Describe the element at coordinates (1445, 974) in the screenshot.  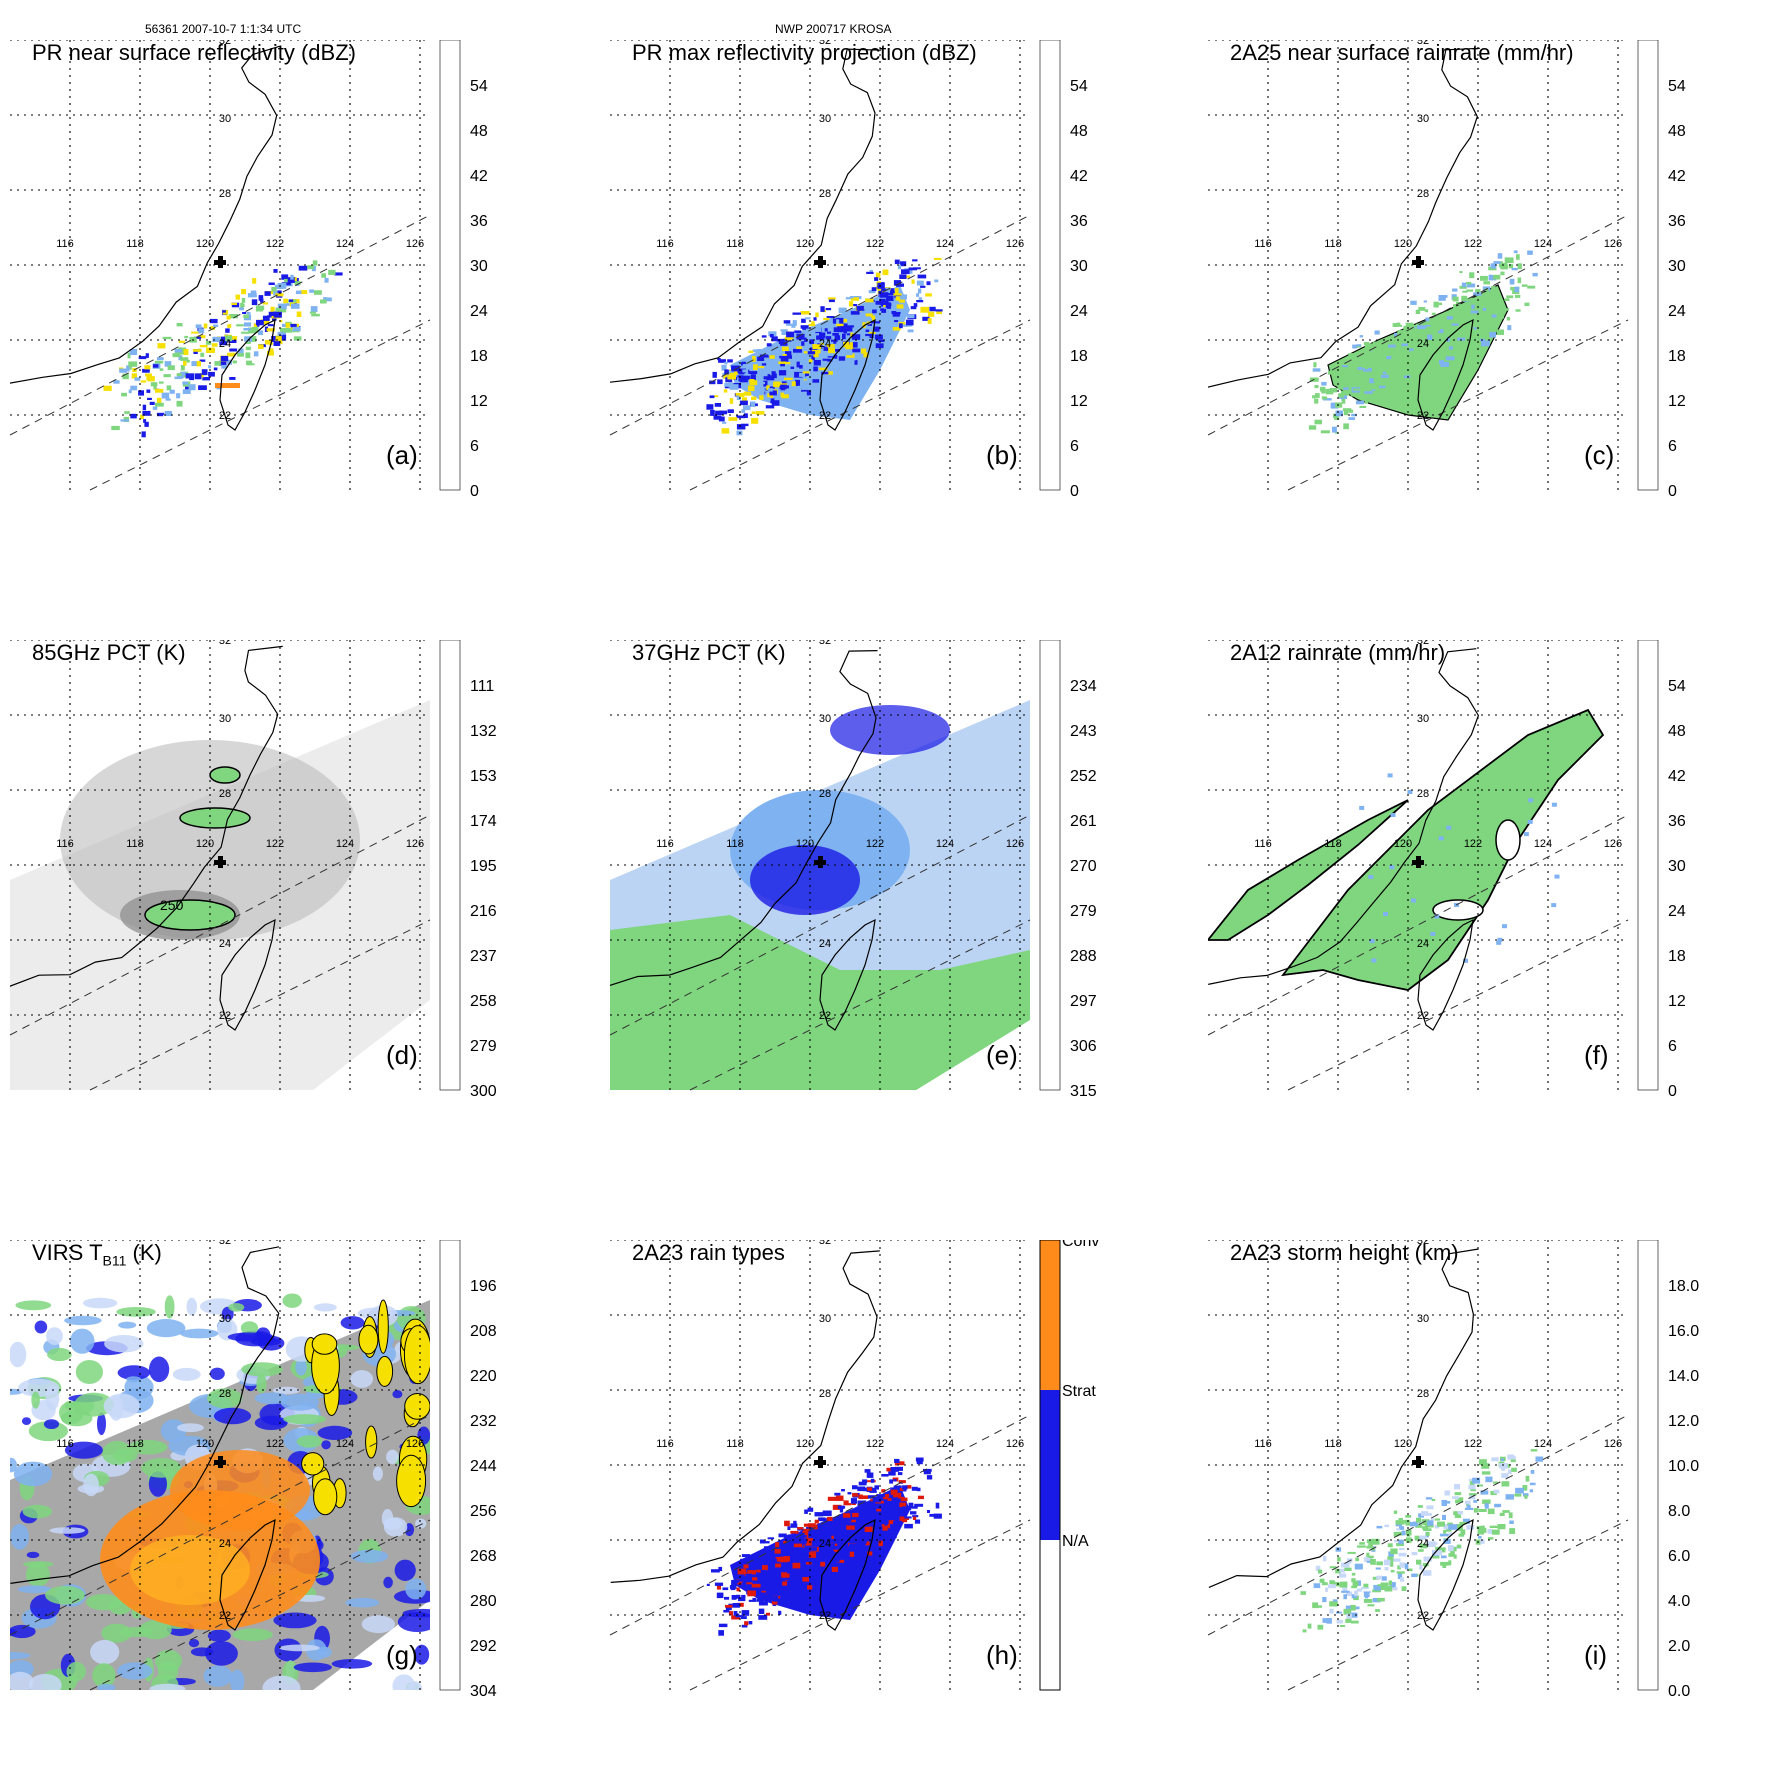
I see `taiwan-outline` at that location.